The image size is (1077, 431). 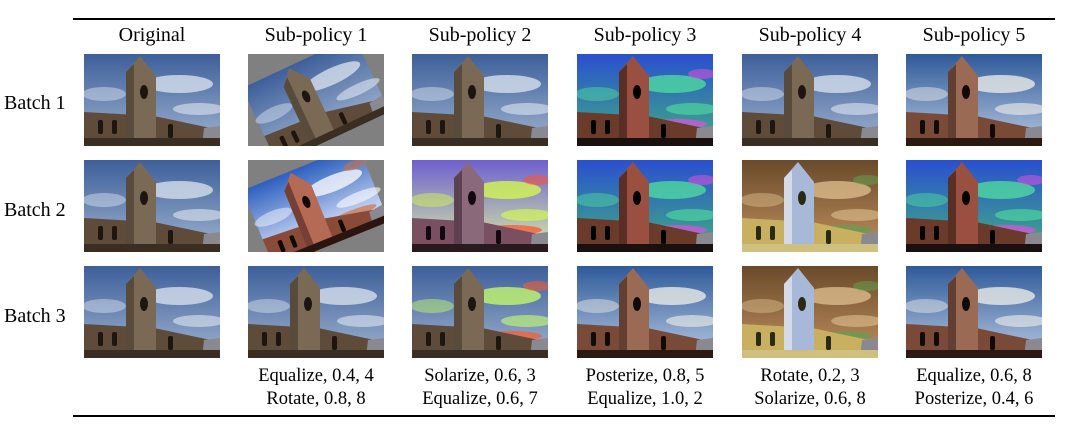 What do you see at coordinates (316, 35) in the screenshot?
I see `column-header-sub-policy-1: Sub-policy 1` at bounding box center [316, 35].